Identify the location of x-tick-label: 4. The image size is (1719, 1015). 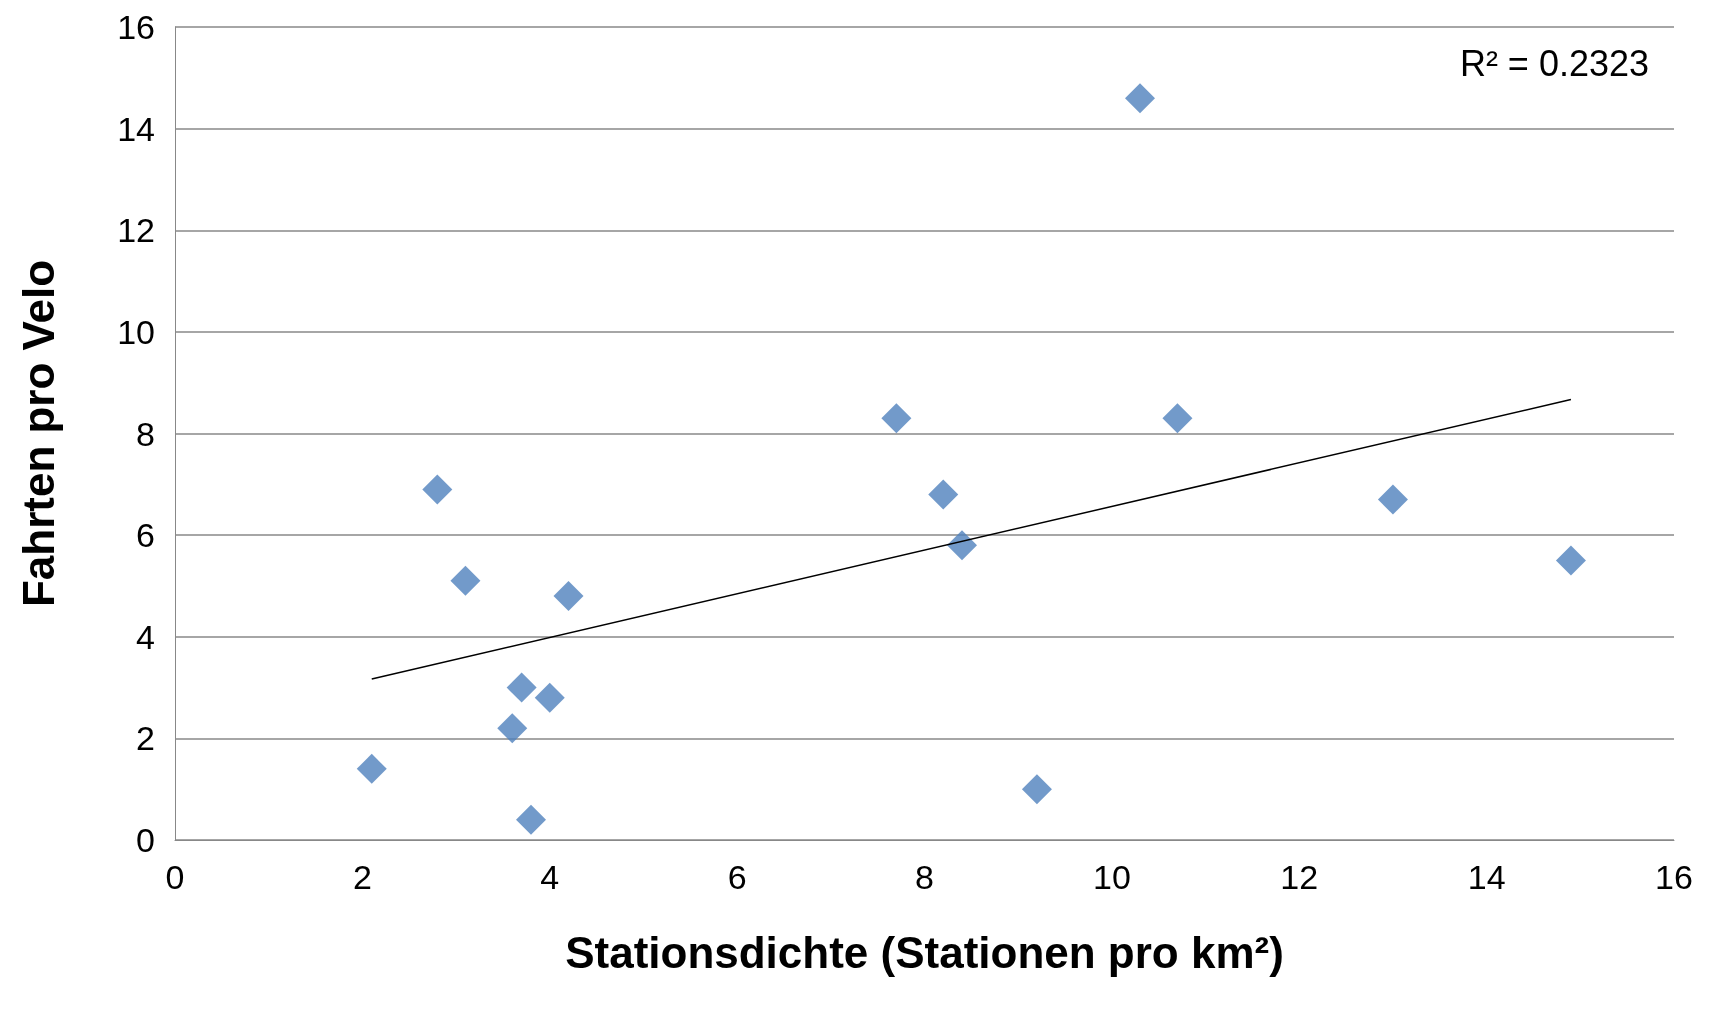
(550, 877).